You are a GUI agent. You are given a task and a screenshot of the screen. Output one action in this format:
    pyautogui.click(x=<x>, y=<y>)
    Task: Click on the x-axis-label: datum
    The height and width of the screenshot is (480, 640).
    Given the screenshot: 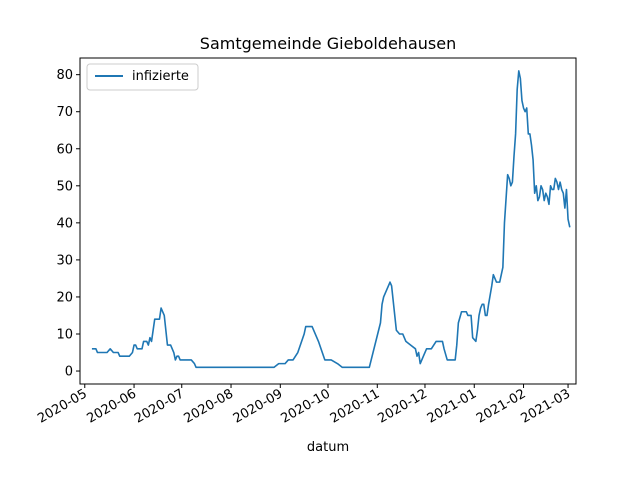 What is the action you would take?
    pyautogui.click(x=328, y=447)
    